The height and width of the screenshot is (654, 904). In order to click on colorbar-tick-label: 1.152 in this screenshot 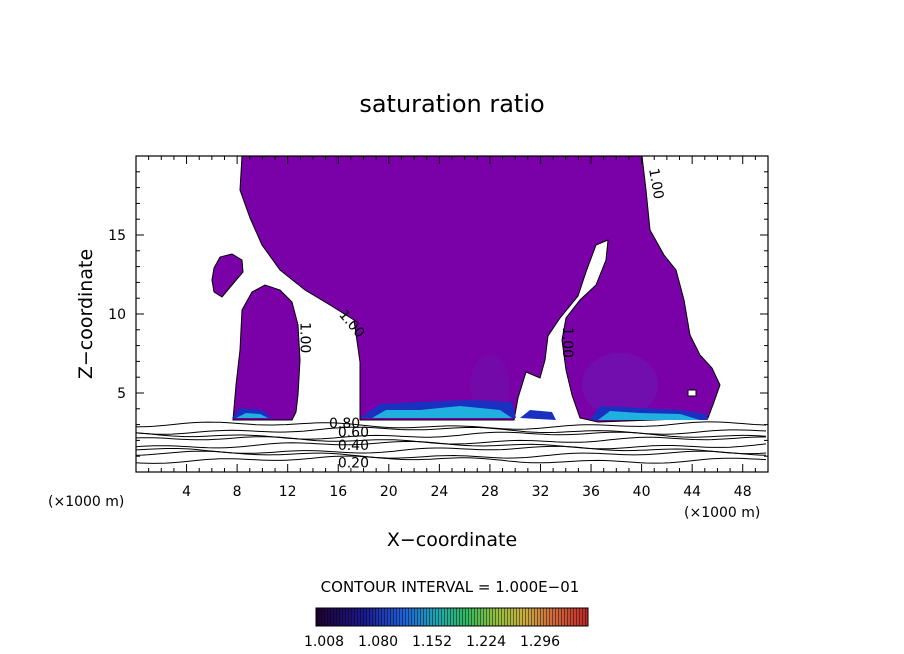, I will do `click(432, 642)`.